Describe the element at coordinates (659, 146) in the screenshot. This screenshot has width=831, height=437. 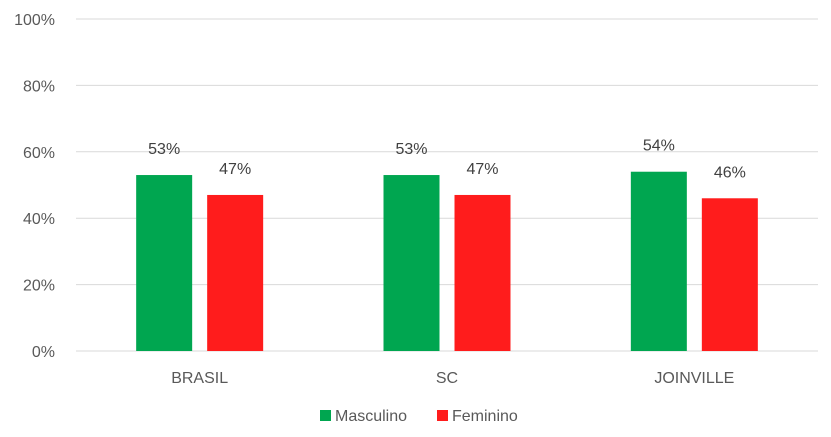
I see `data-label-masculino-joinville: 54%` at that location.